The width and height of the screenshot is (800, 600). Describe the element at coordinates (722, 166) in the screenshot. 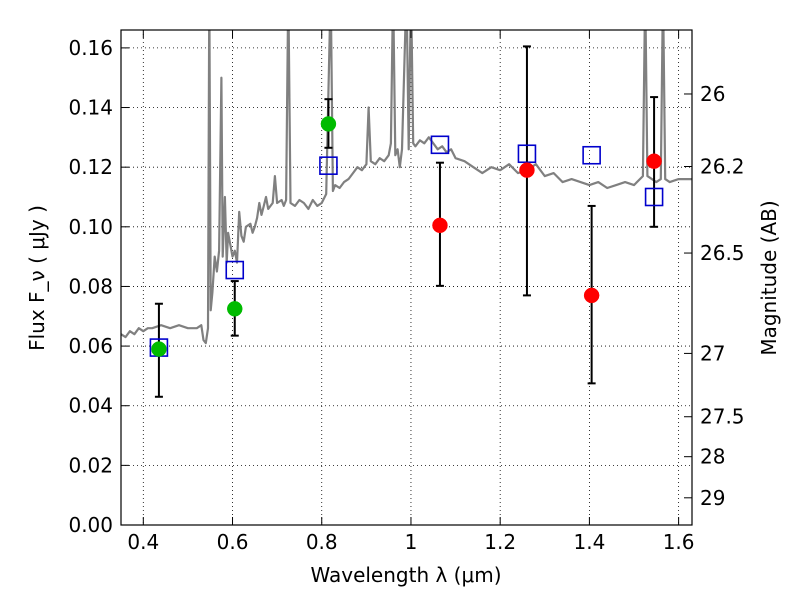

I see `y-right-tick-label: 26.2` at that location.